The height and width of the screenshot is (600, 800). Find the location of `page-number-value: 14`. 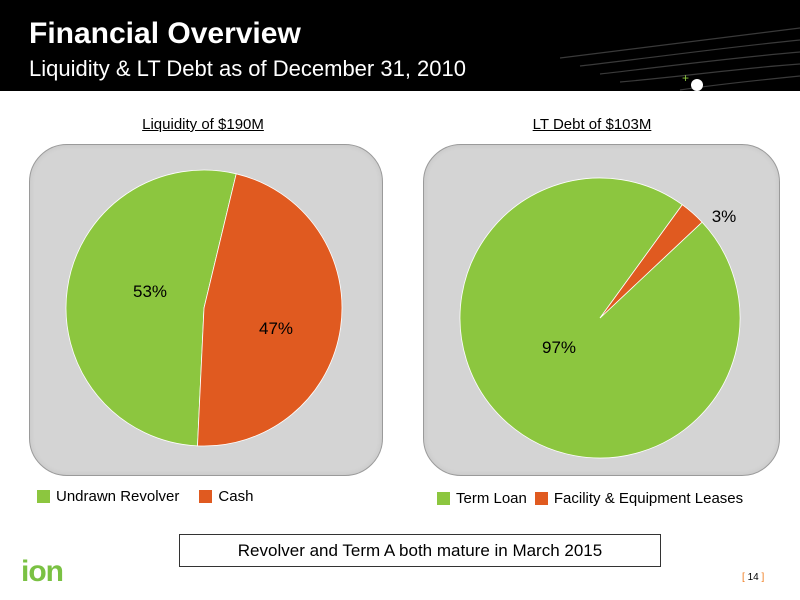

page-number-value: 14 is located at coordinates (753, 577).